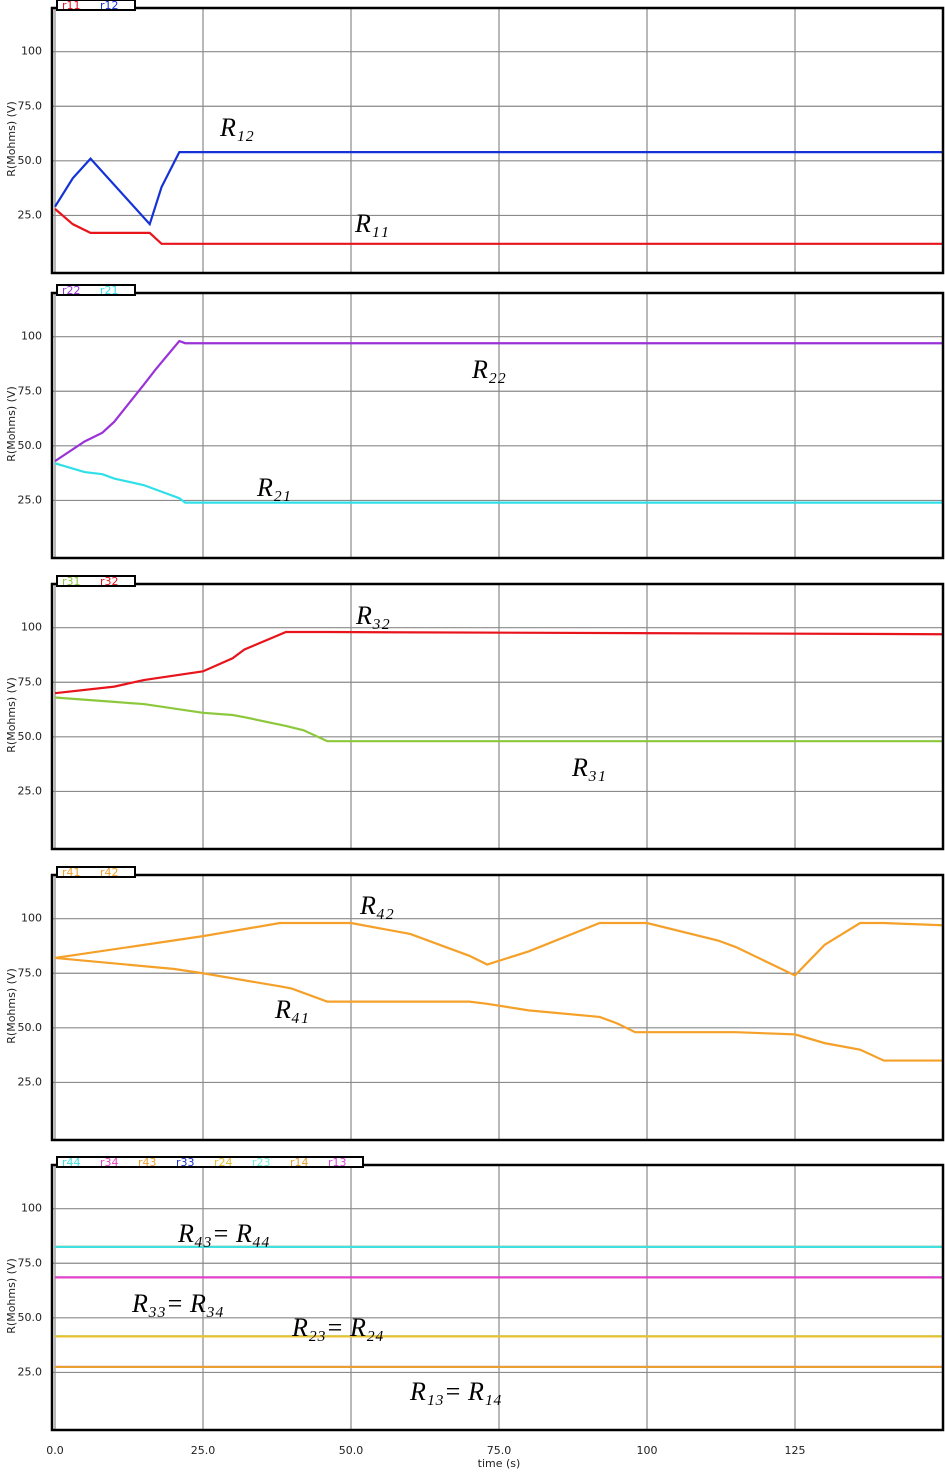 The height and width of the screenshot is (1482, 945). What do you see at coordinates (299, 1162) in the screenshot?
I see `legend-entry: r14` at bounding box center [299, 1162].